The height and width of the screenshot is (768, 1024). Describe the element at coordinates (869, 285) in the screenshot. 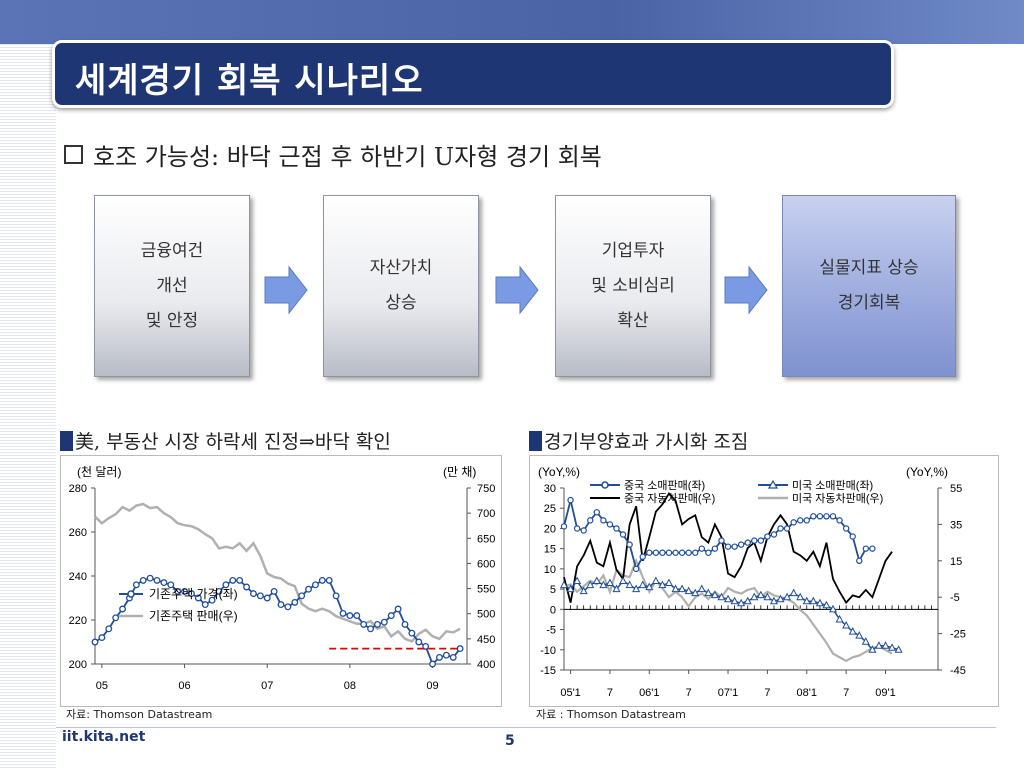

I see `flow-box-4-text: 실물지표 상승 경기회복` at that location.